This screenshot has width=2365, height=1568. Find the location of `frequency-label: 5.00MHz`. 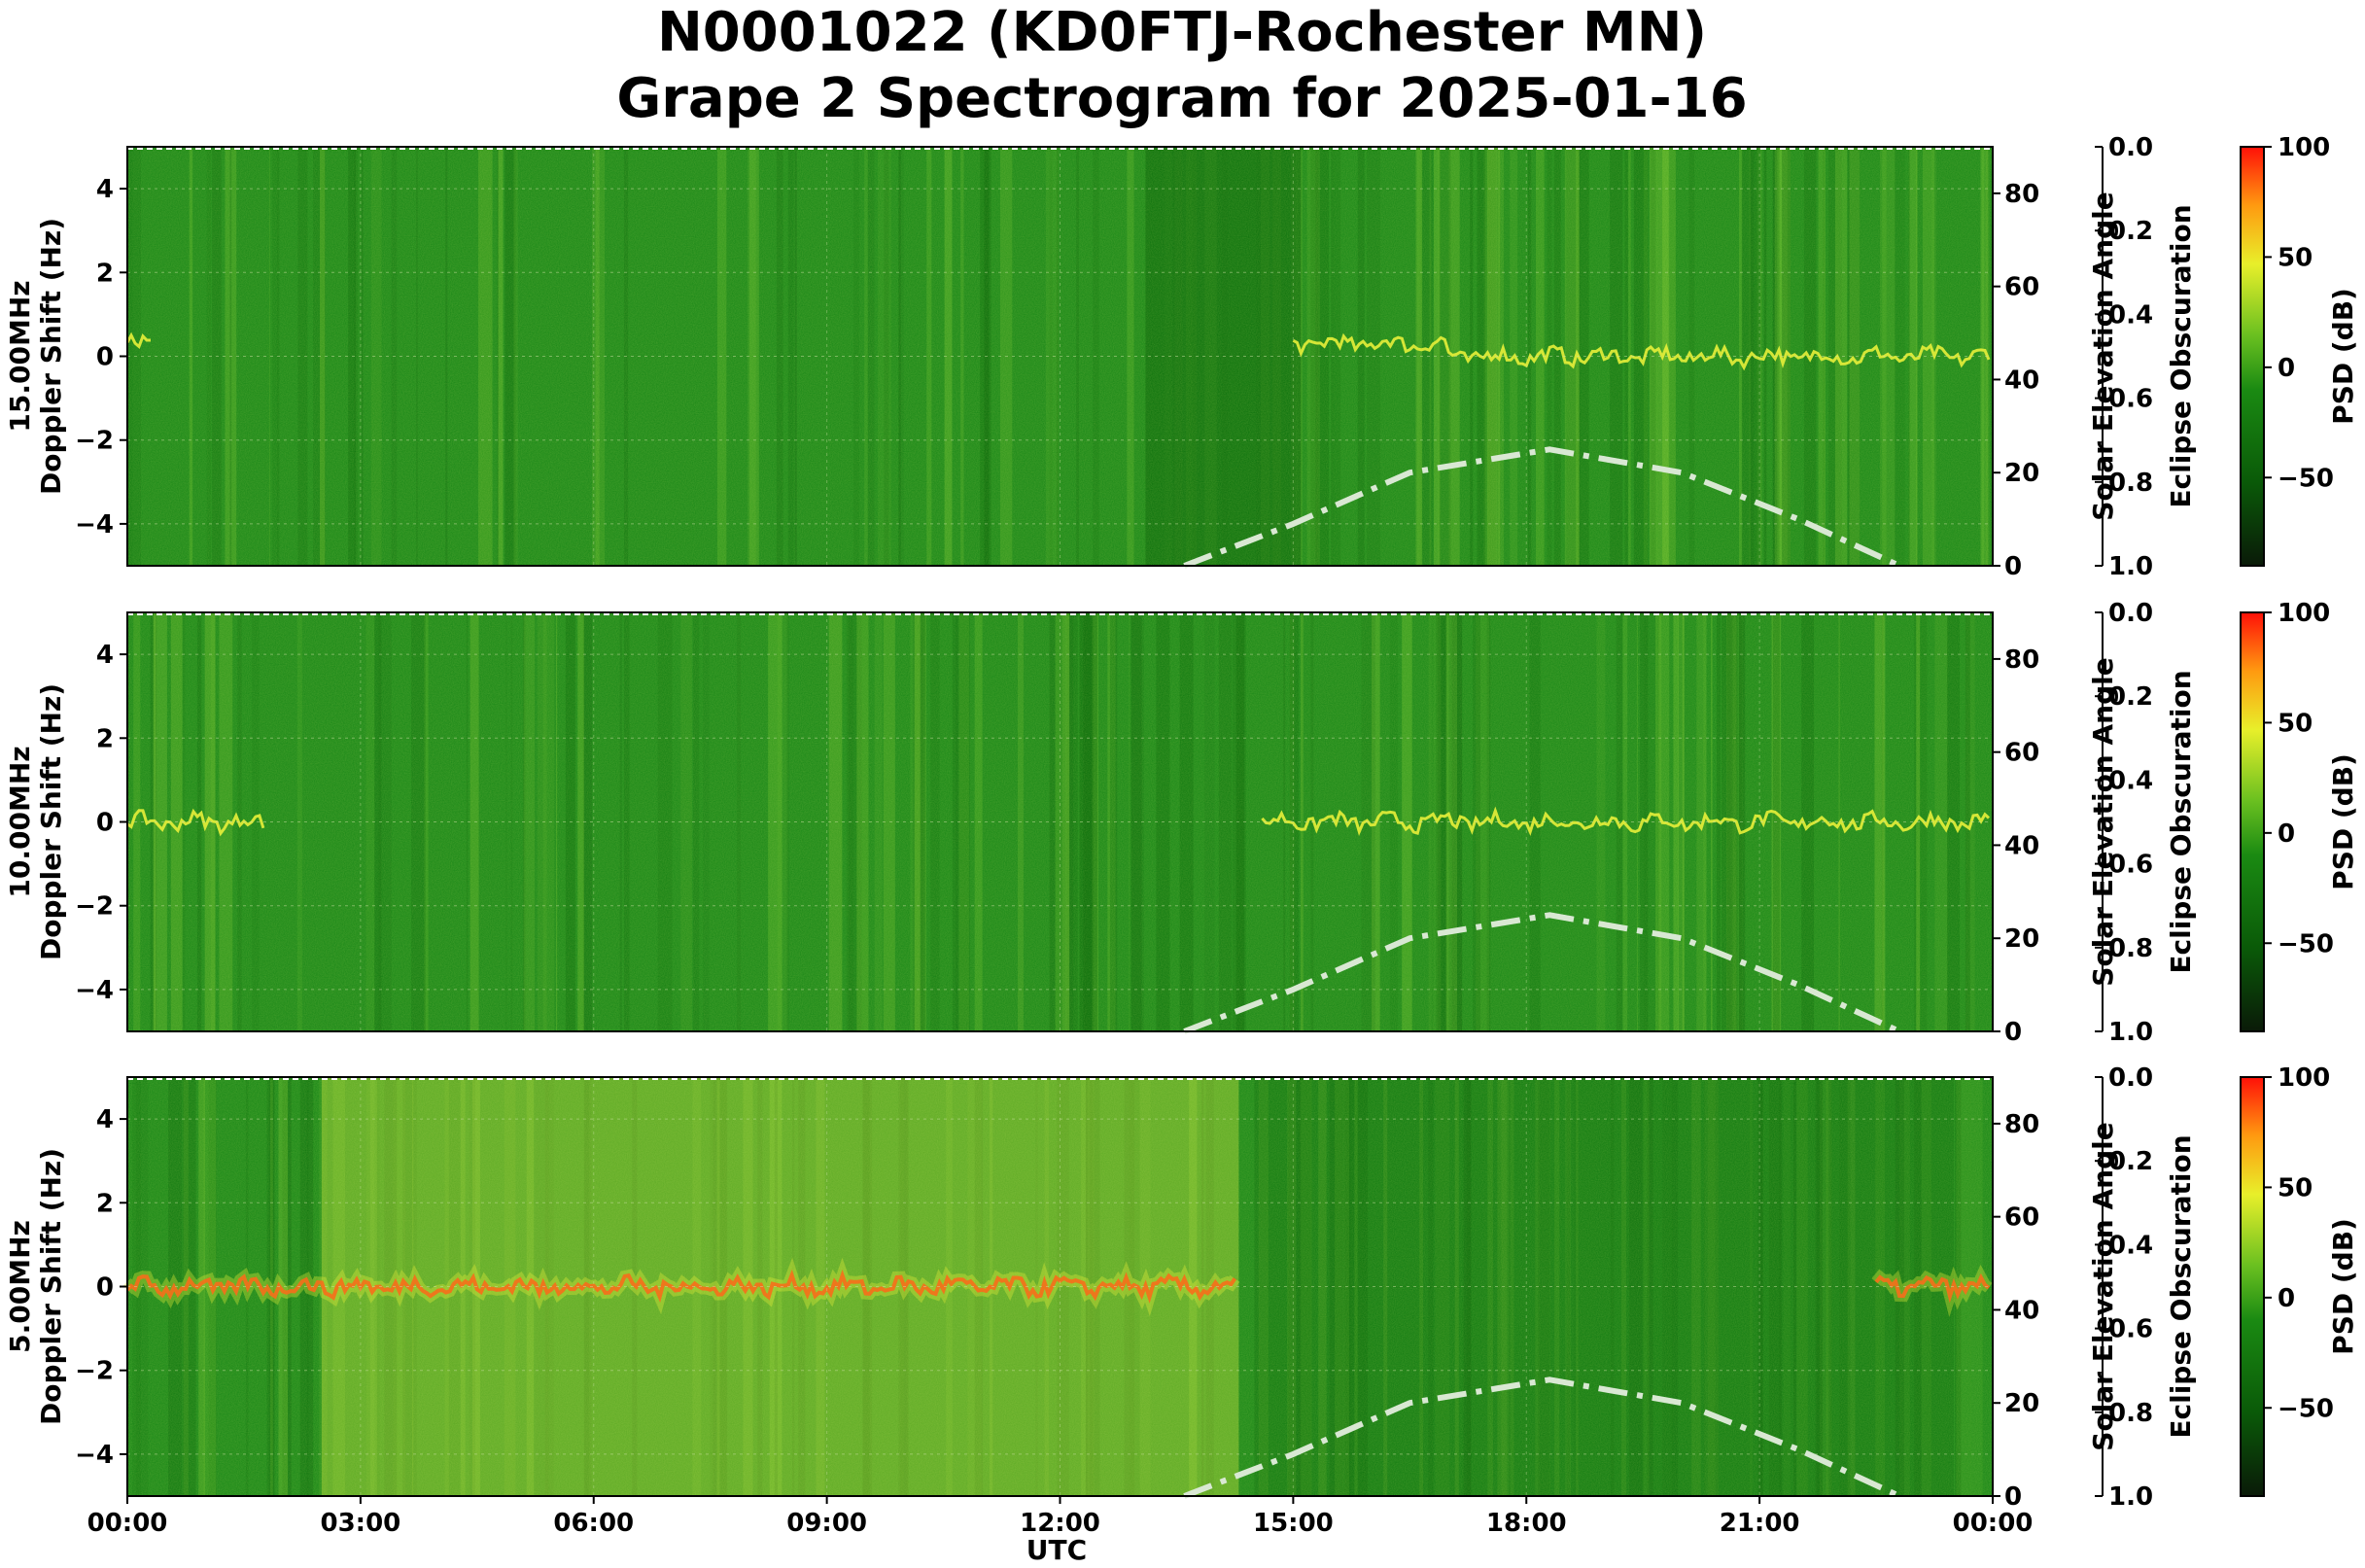

frequency-label: 5.00MHz is located at coordinates (20, 1286).